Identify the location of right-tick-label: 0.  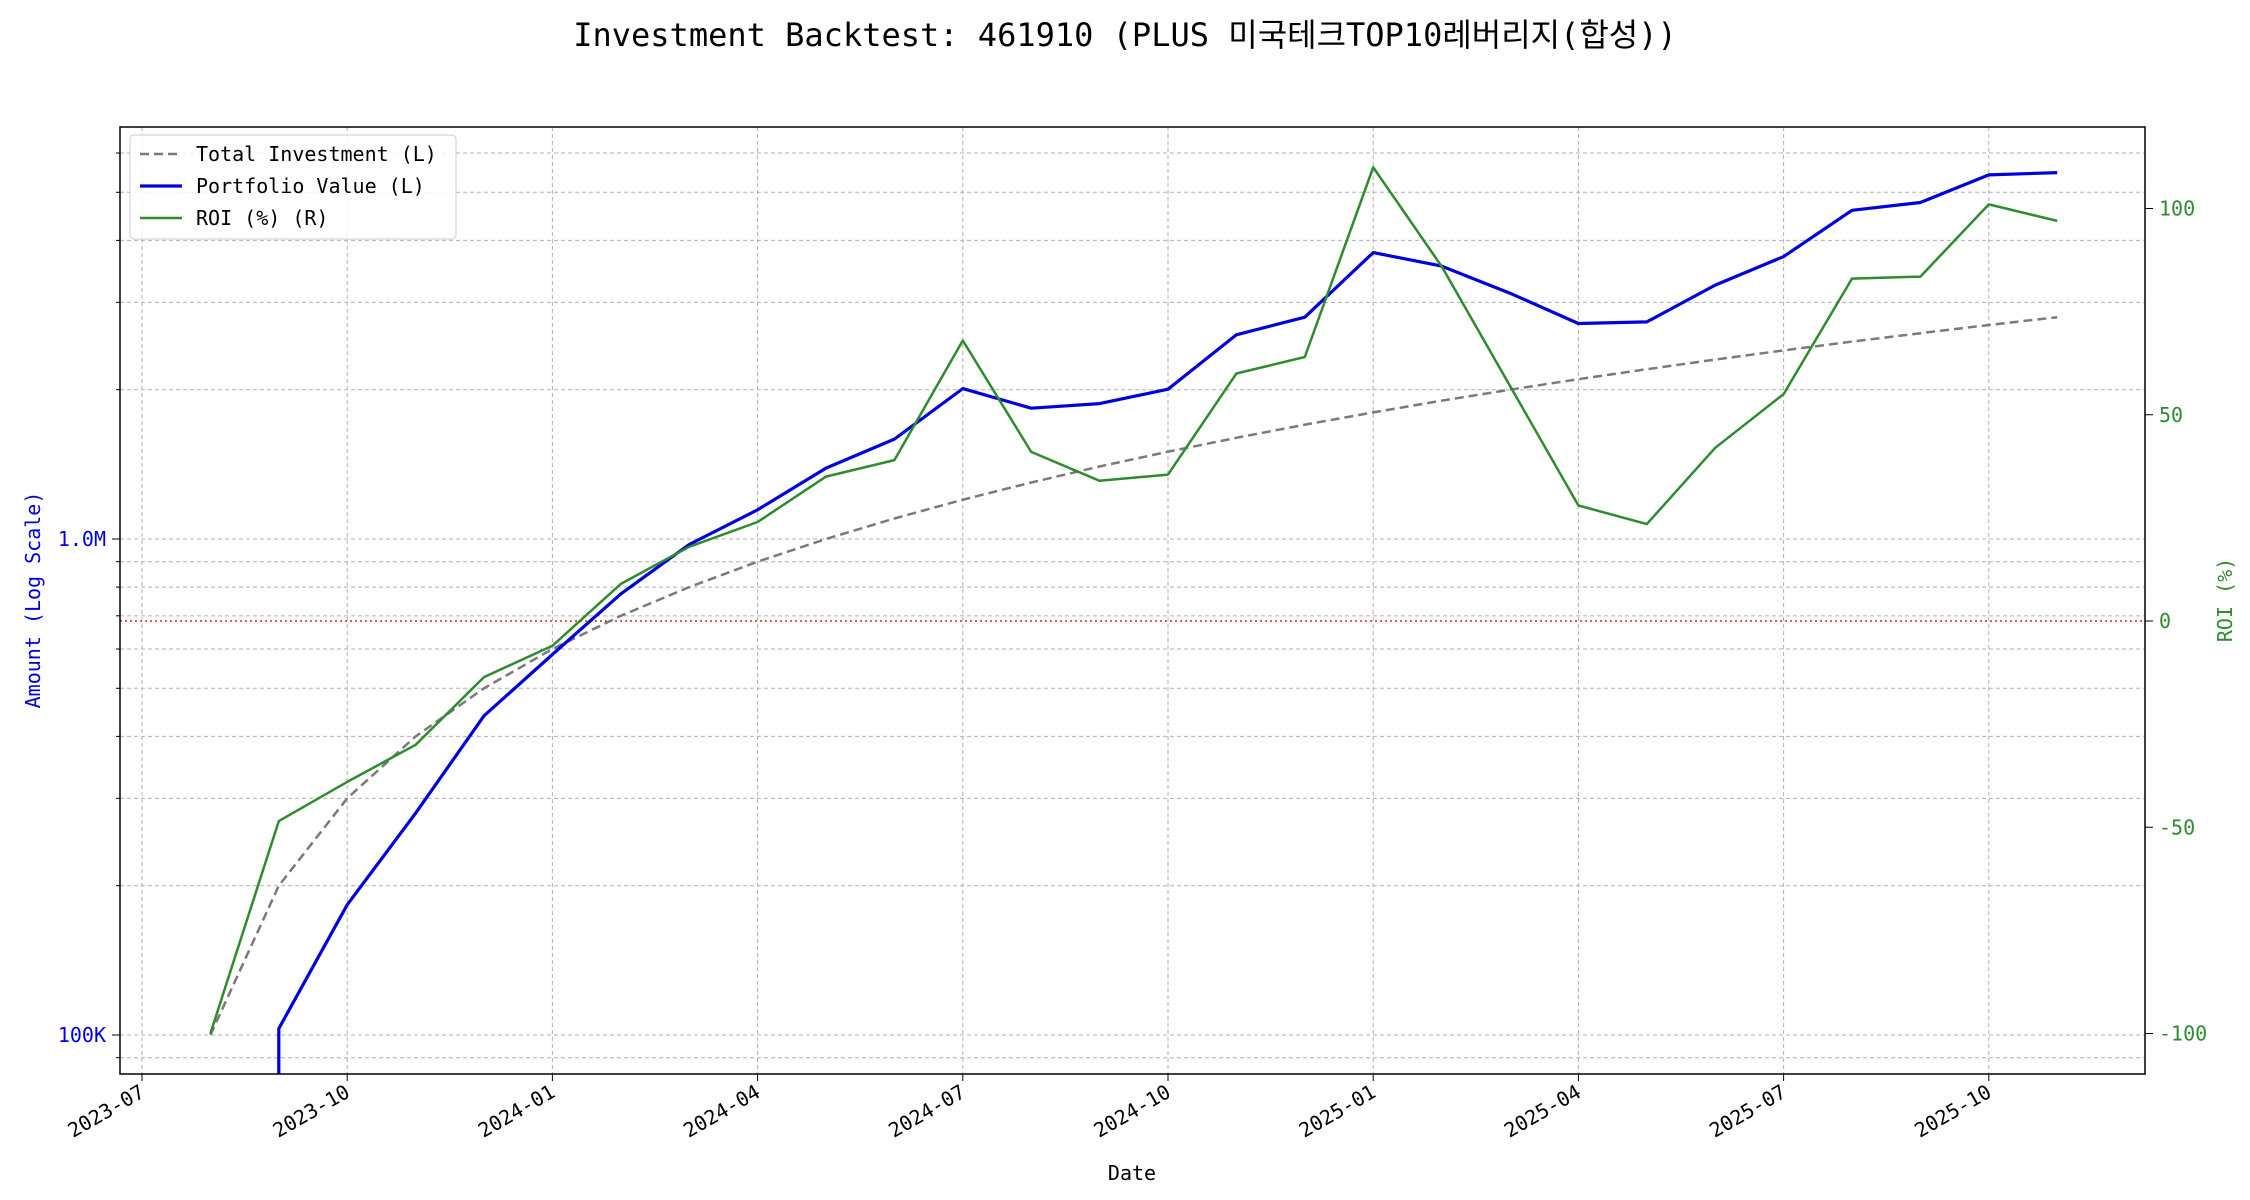
(2165, 621).